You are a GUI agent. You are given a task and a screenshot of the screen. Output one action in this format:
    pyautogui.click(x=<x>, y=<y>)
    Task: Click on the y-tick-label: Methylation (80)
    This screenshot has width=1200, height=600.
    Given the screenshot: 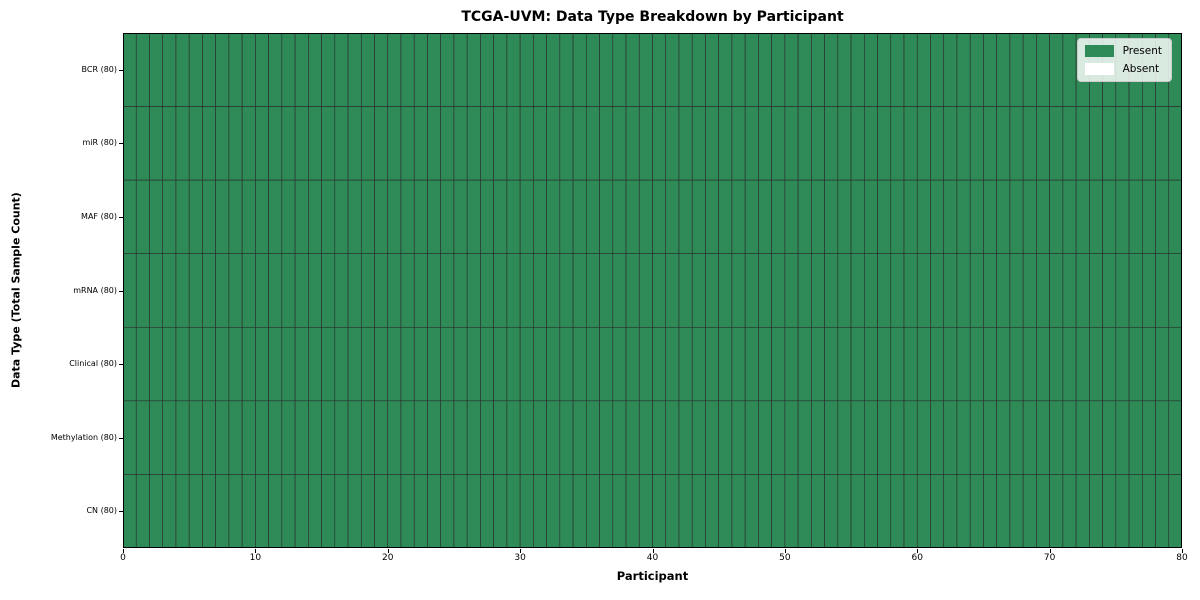 What is the action you would take?
    pyautogui.click(x=83, y=437)
    